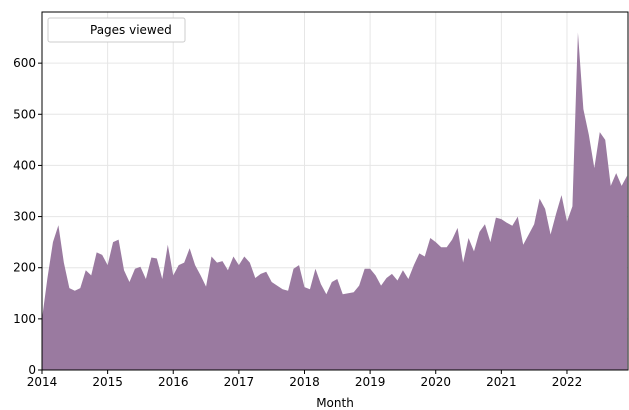 The width and height of the screenshot is (629, 410). What do you see at coordinates (24, 319) in the screenshot?
I see `y-tick-label: 100` at bounding box center [24, 319].